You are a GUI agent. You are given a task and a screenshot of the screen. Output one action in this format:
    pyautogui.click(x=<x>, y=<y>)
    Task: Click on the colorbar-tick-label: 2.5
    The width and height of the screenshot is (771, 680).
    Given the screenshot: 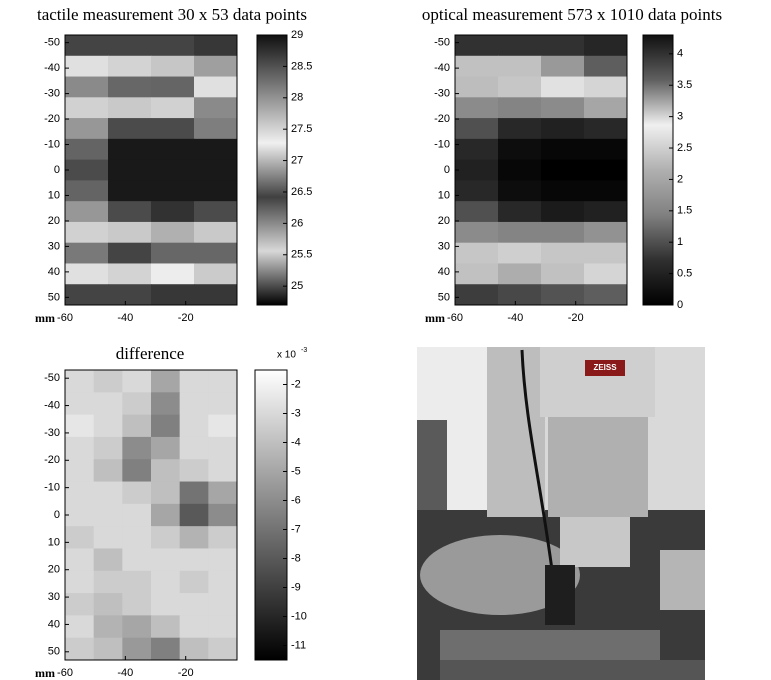 What is the action you would take?
    pyautogui.click(x=684, y=148)
    